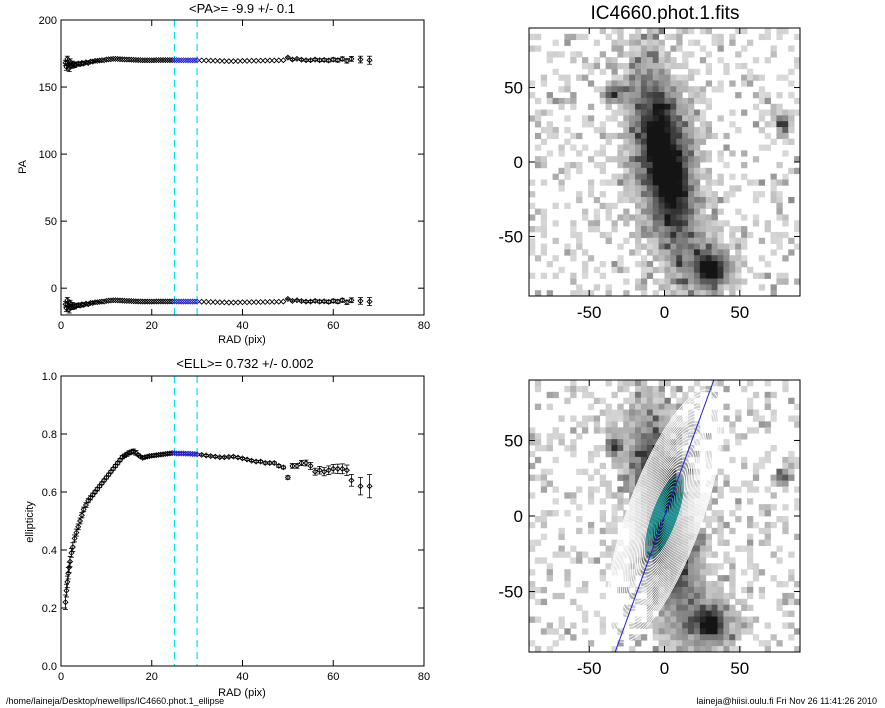 The image size is (885, 708). I want to click on y-tick-label: 0.2, so click(49, 609).